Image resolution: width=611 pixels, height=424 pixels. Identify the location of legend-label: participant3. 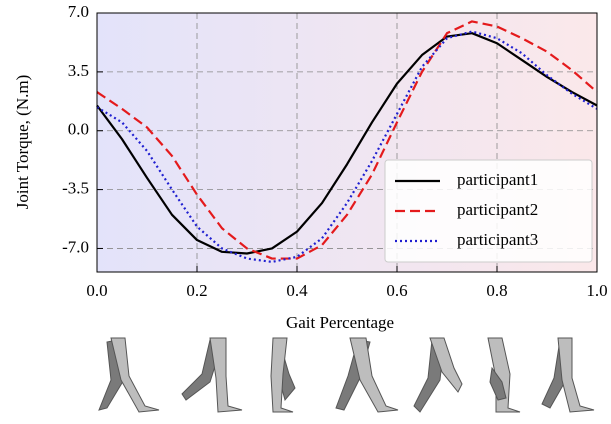
(497, 239).